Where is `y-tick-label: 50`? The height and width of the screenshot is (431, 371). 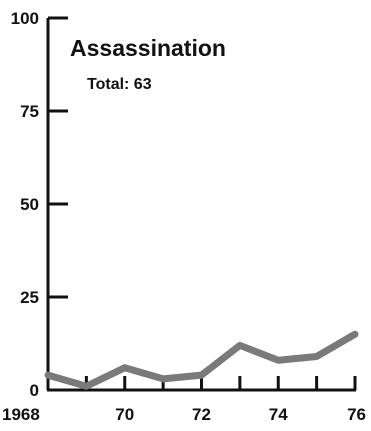
y-tick-label: 50 is located at coordinates (29, 204).